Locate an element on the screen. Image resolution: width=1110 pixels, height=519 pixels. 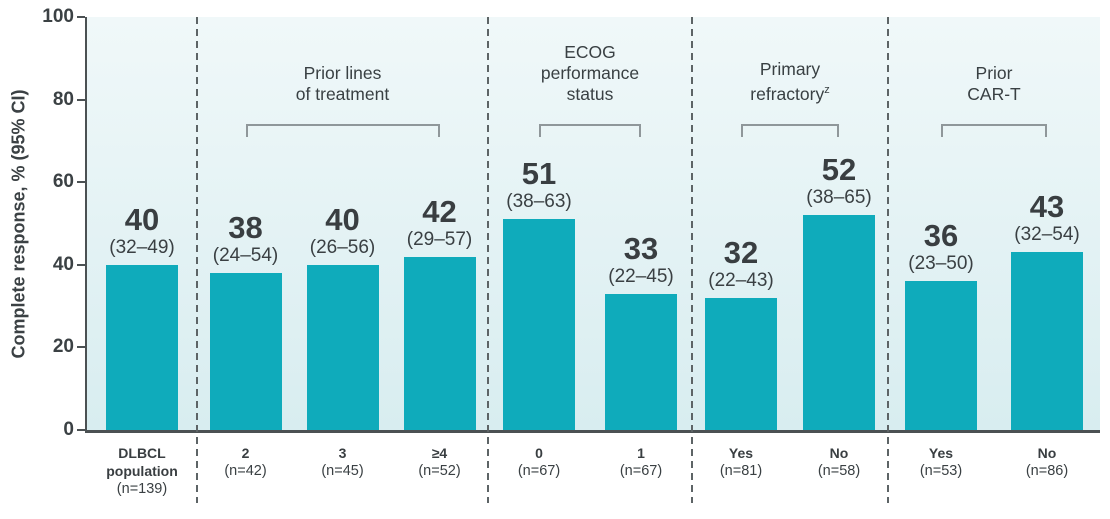
y-tick-label: 100 is located at coordinates (58, 16).